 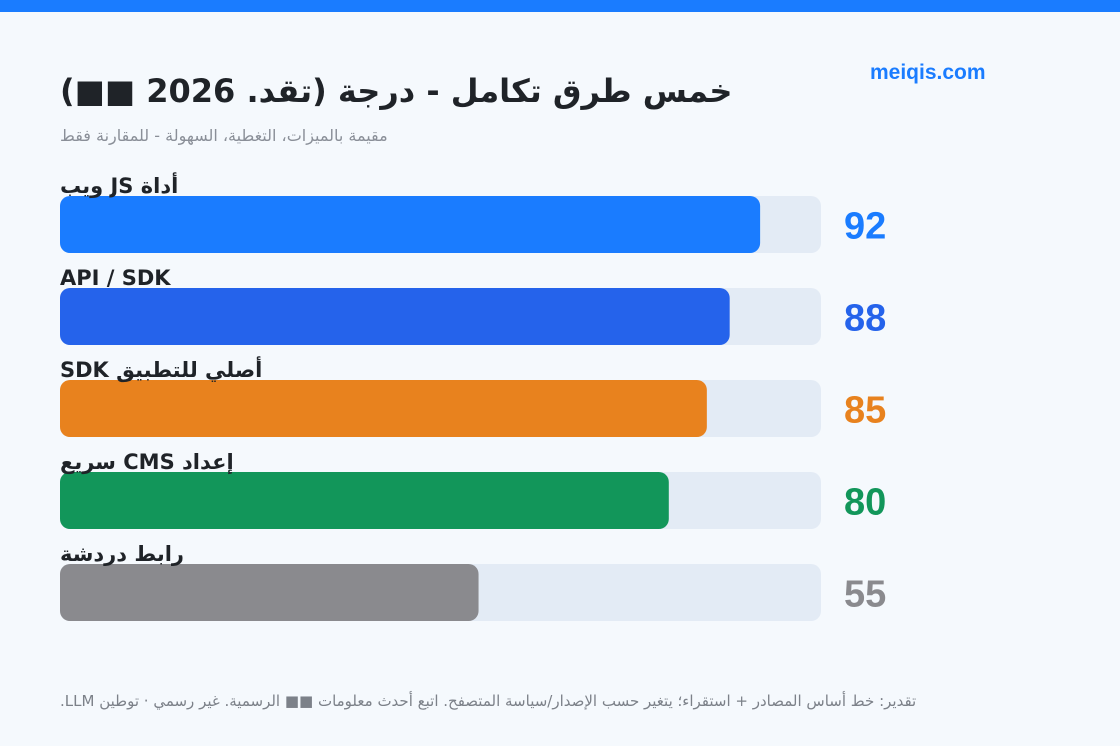 I want to click on category-label: رابط دردشة, so click(x=122, y=554).